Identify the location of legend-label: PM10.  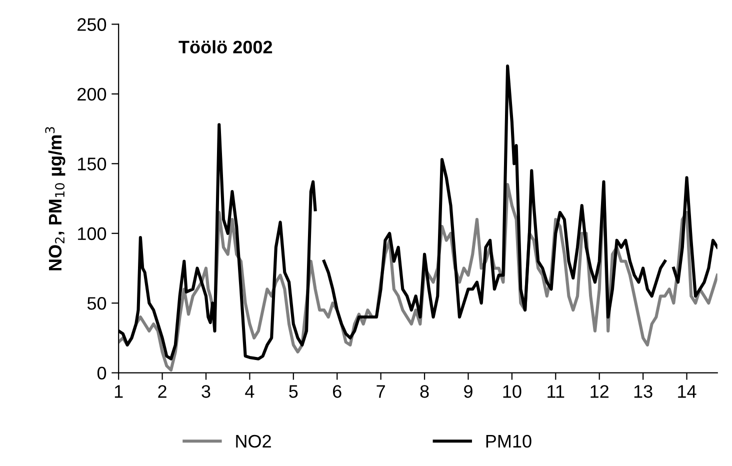
(509, 441).